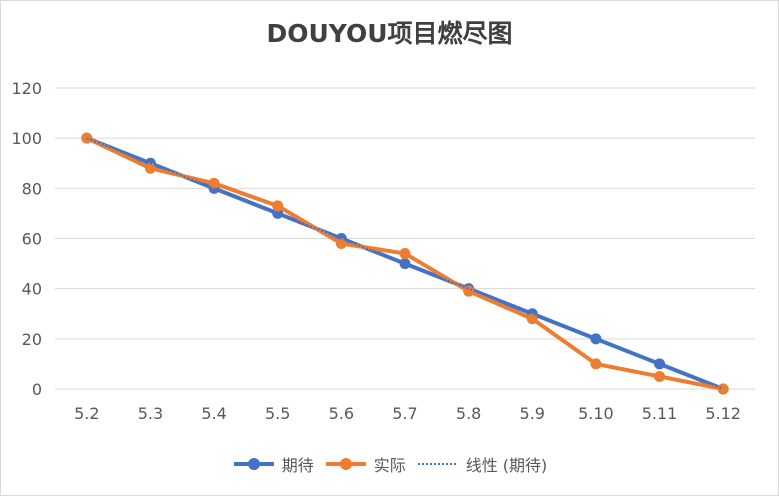 Image resolution: width=779 pixels, height=496 pixels. Describe the element at coordinates (660, 413) in the screenshot. I see `x-tick-label: 5.11` at that location.